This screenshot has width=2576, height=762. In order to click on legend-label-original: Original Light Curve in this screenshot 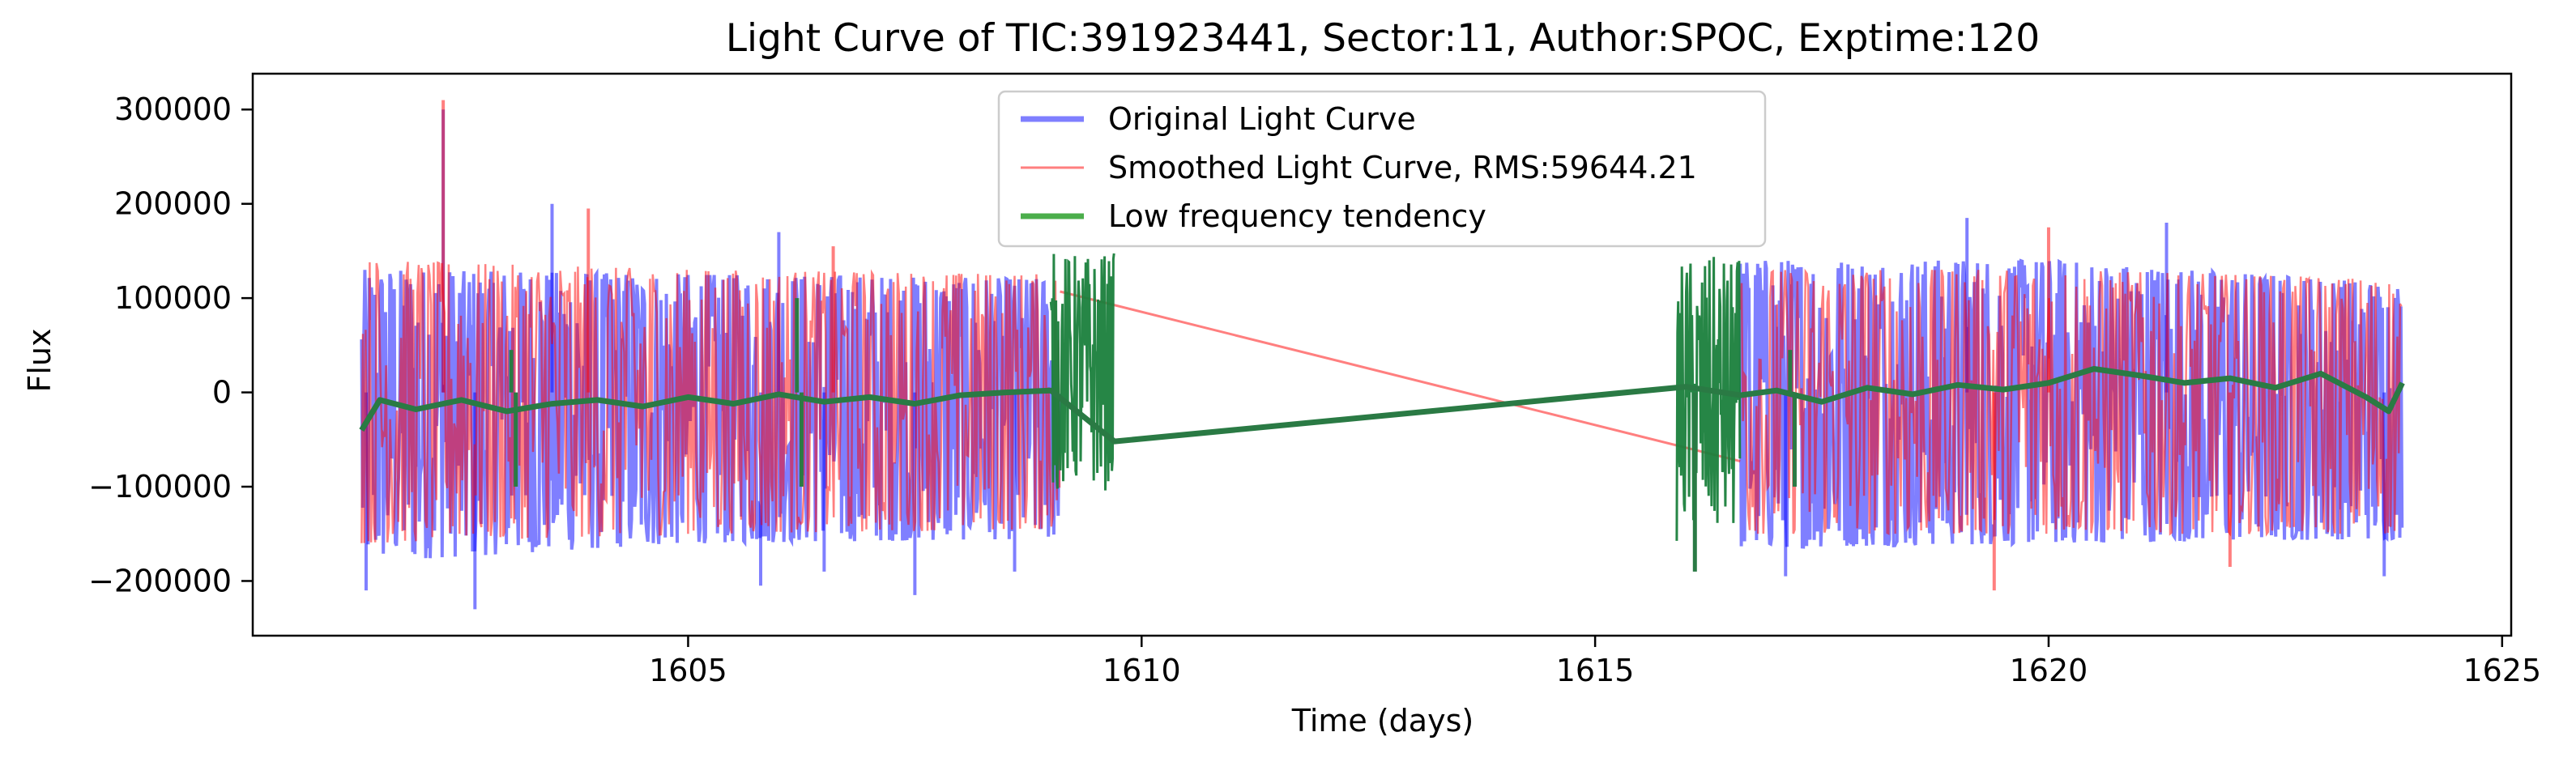, I will do `click(1262, 119)`.